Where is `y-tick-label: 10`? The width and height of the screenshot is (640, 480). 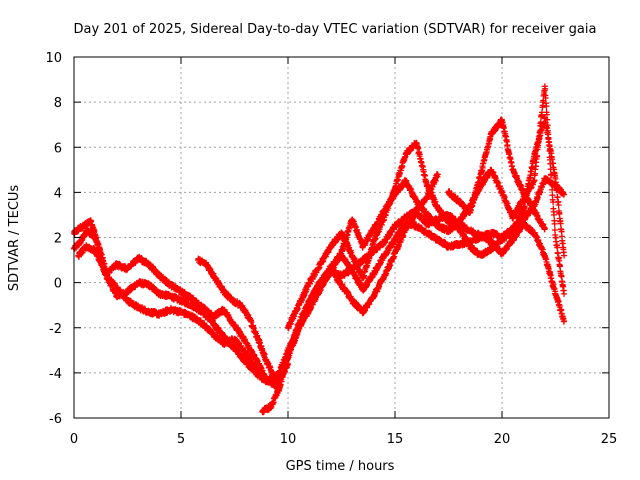
y-tick-label: 10 is located at coordinates (53, 58).